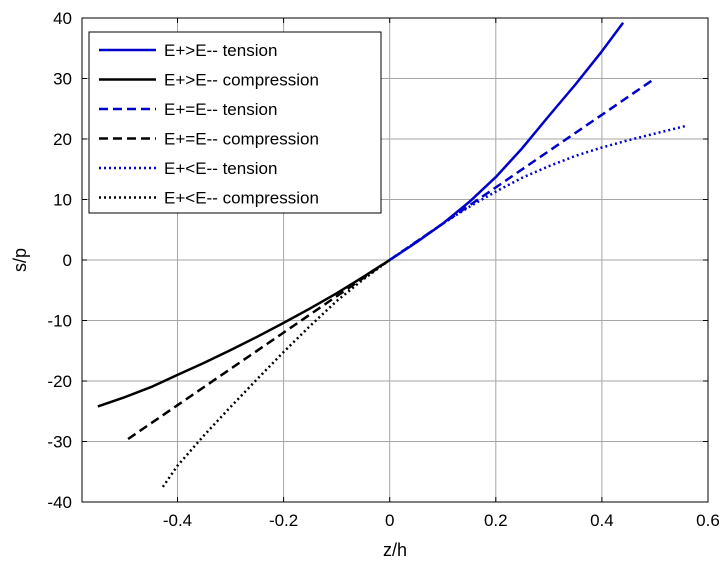 The image size is (722, 568). What do you see at coordinates (708, 520) in the screenshot?
I see `x-tick-label: 0.6` at bounding box center [708, 520].